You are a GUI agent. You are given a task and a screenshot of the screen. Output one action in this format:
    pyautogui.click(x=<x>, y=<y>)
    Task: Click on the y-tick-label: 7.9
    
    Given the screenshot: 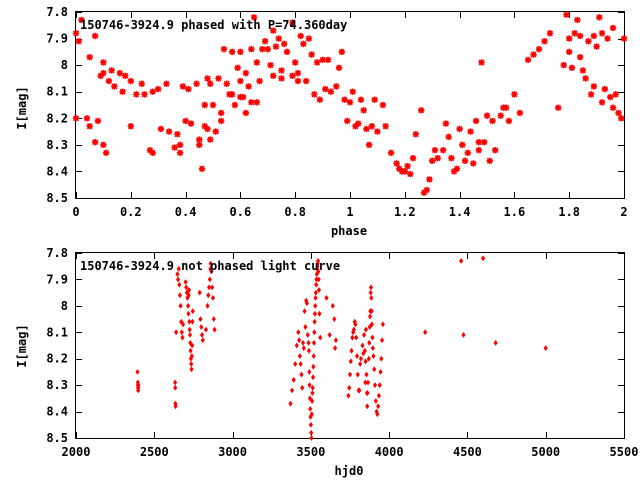 What is the action you would take?
    pyautogui.click(x=57, y=39)
    